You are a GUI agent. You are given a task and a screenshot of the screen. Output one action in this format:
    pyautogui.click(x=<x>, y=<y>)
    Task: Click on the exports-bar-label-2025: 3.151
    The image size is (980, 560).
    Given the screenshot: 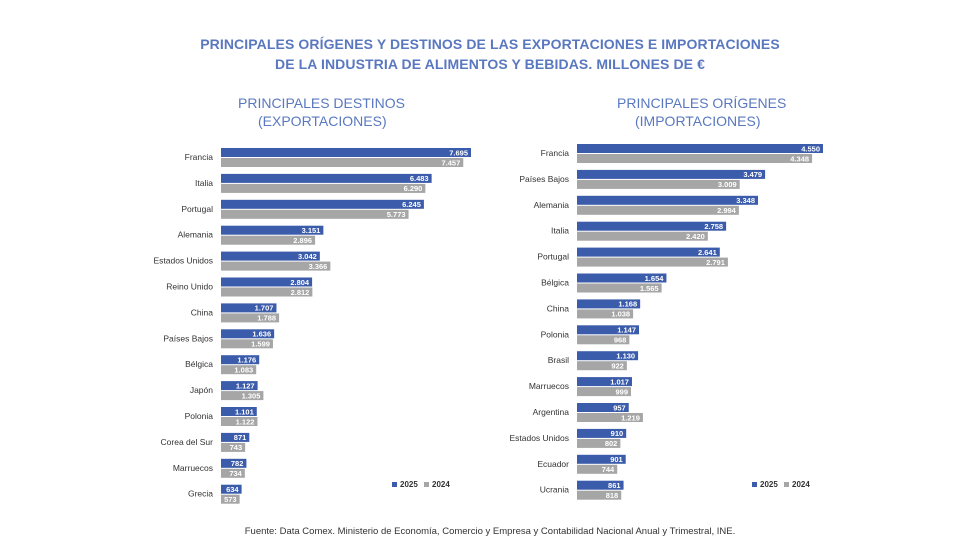 What is the action you would take?
    pyautogui.click(x=311, y=230)
    